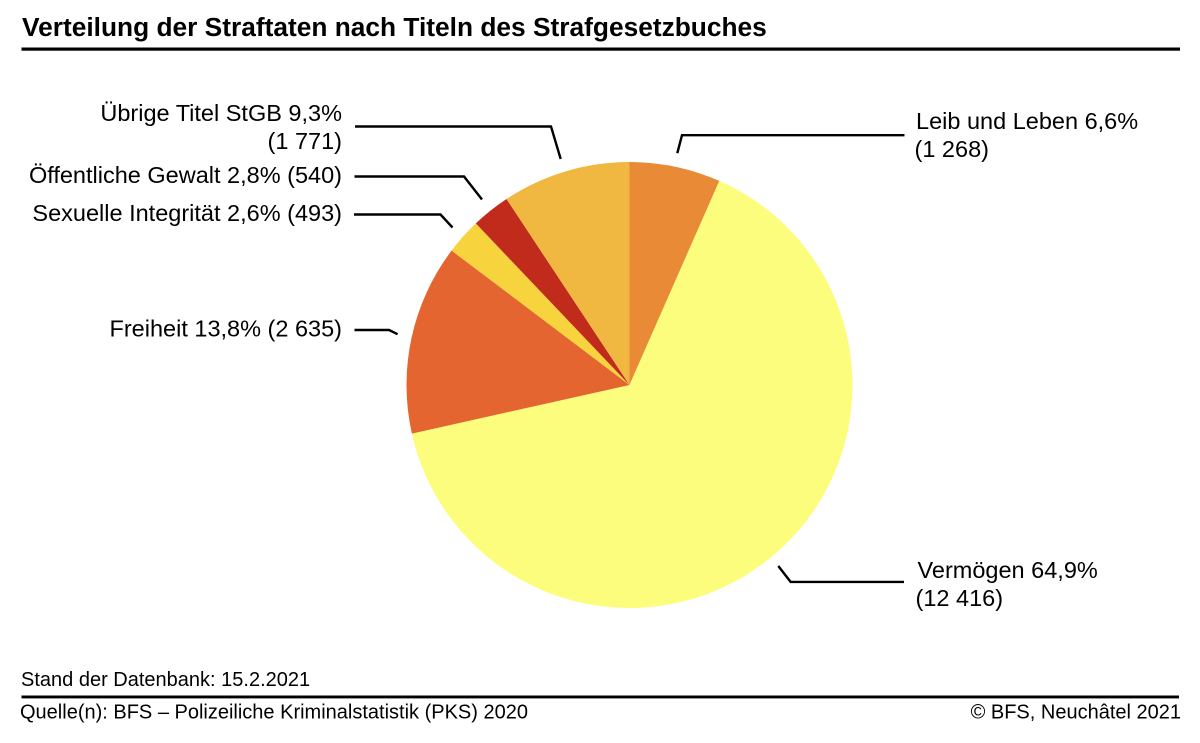 Image resolution: width=1200 pixels, height=743 pixels. I want to click on svg-text: Öffentliche Gewalt 2,8% (540), so click(185, 175).